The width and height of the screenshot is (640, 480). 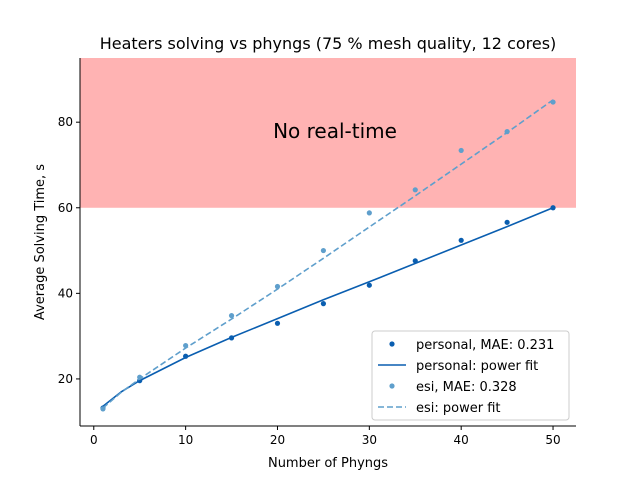 What do you see at coordinates (552, 440) in the screenshot?
I see `x-tick-label-5: 50` at bounding box center [552, 440].